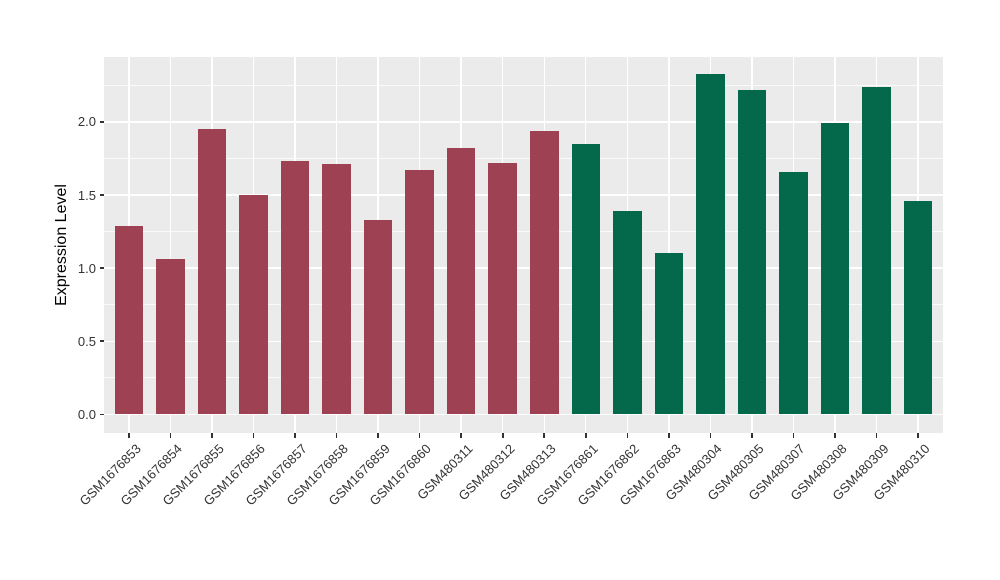 Image resolution: width=1000 pixels, height=580 pixels. I want to click on bar-GSM1676857, so click(295, 288).